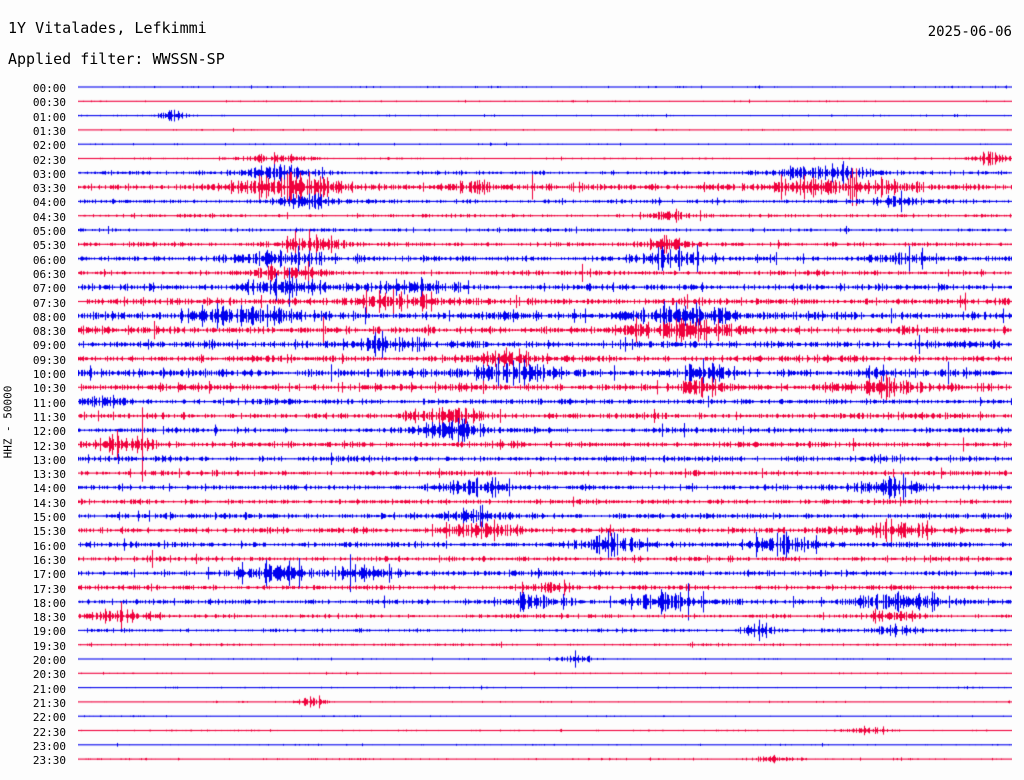  Describe the element at coordinates (49, 646) in the screenshot. I see `time-axis-label: 19:30` at that location.